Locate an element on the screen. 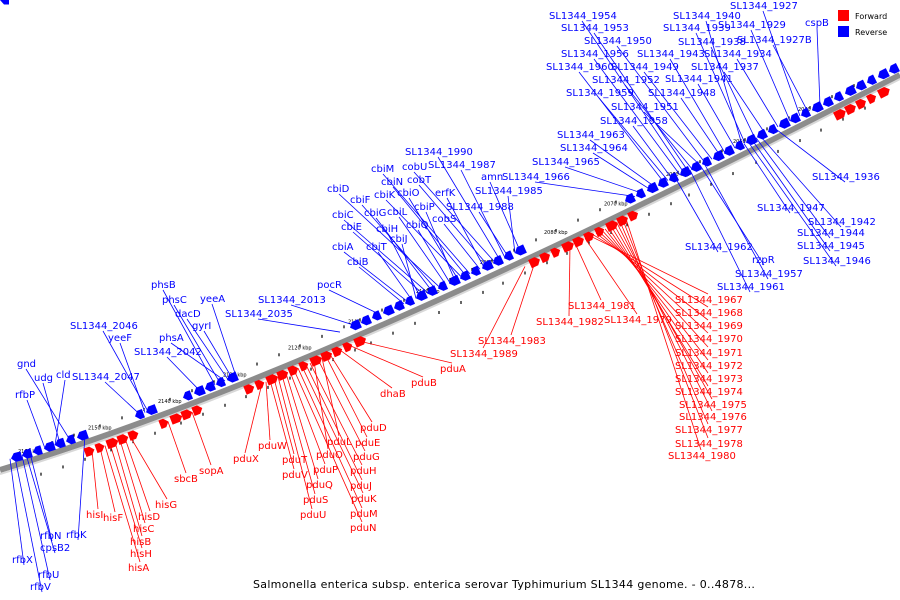 The height and width of the screenshot is (600, 900). gene-label-gyri: gyrI is located at coordinates (201, 326).